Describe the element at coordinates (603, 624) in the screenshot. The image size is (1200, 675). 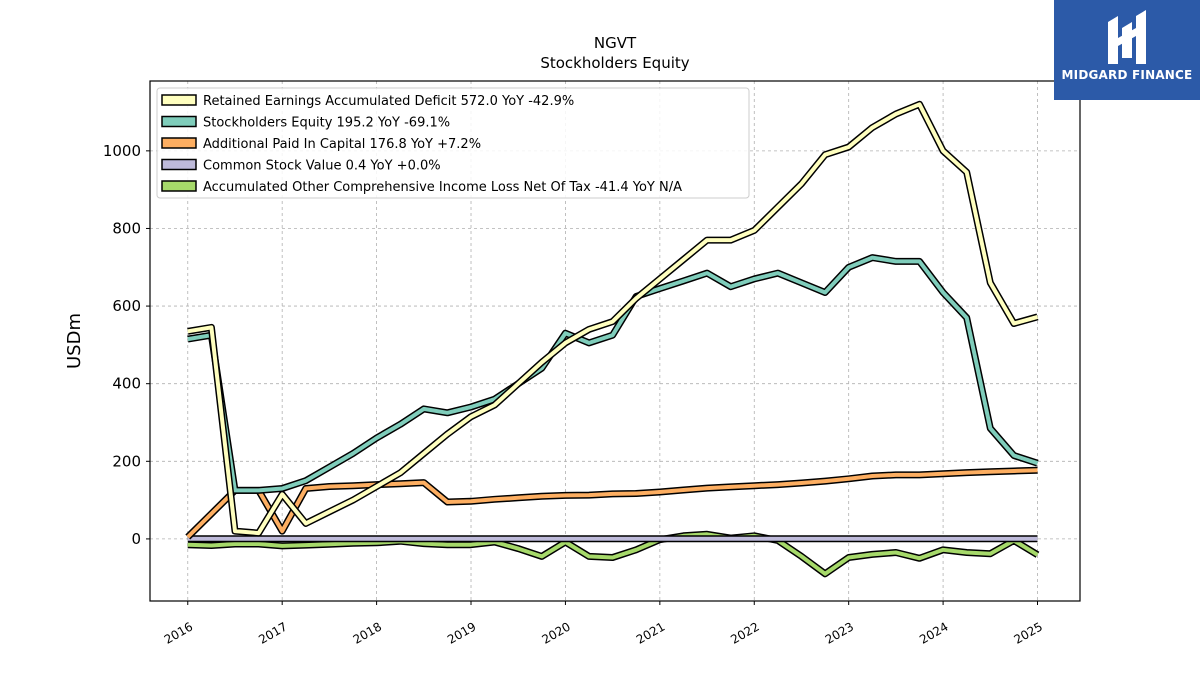
I see `x-axis: 2016 2017 2018 2019 2020 2021 2022 2023 2024 2025` at that location.